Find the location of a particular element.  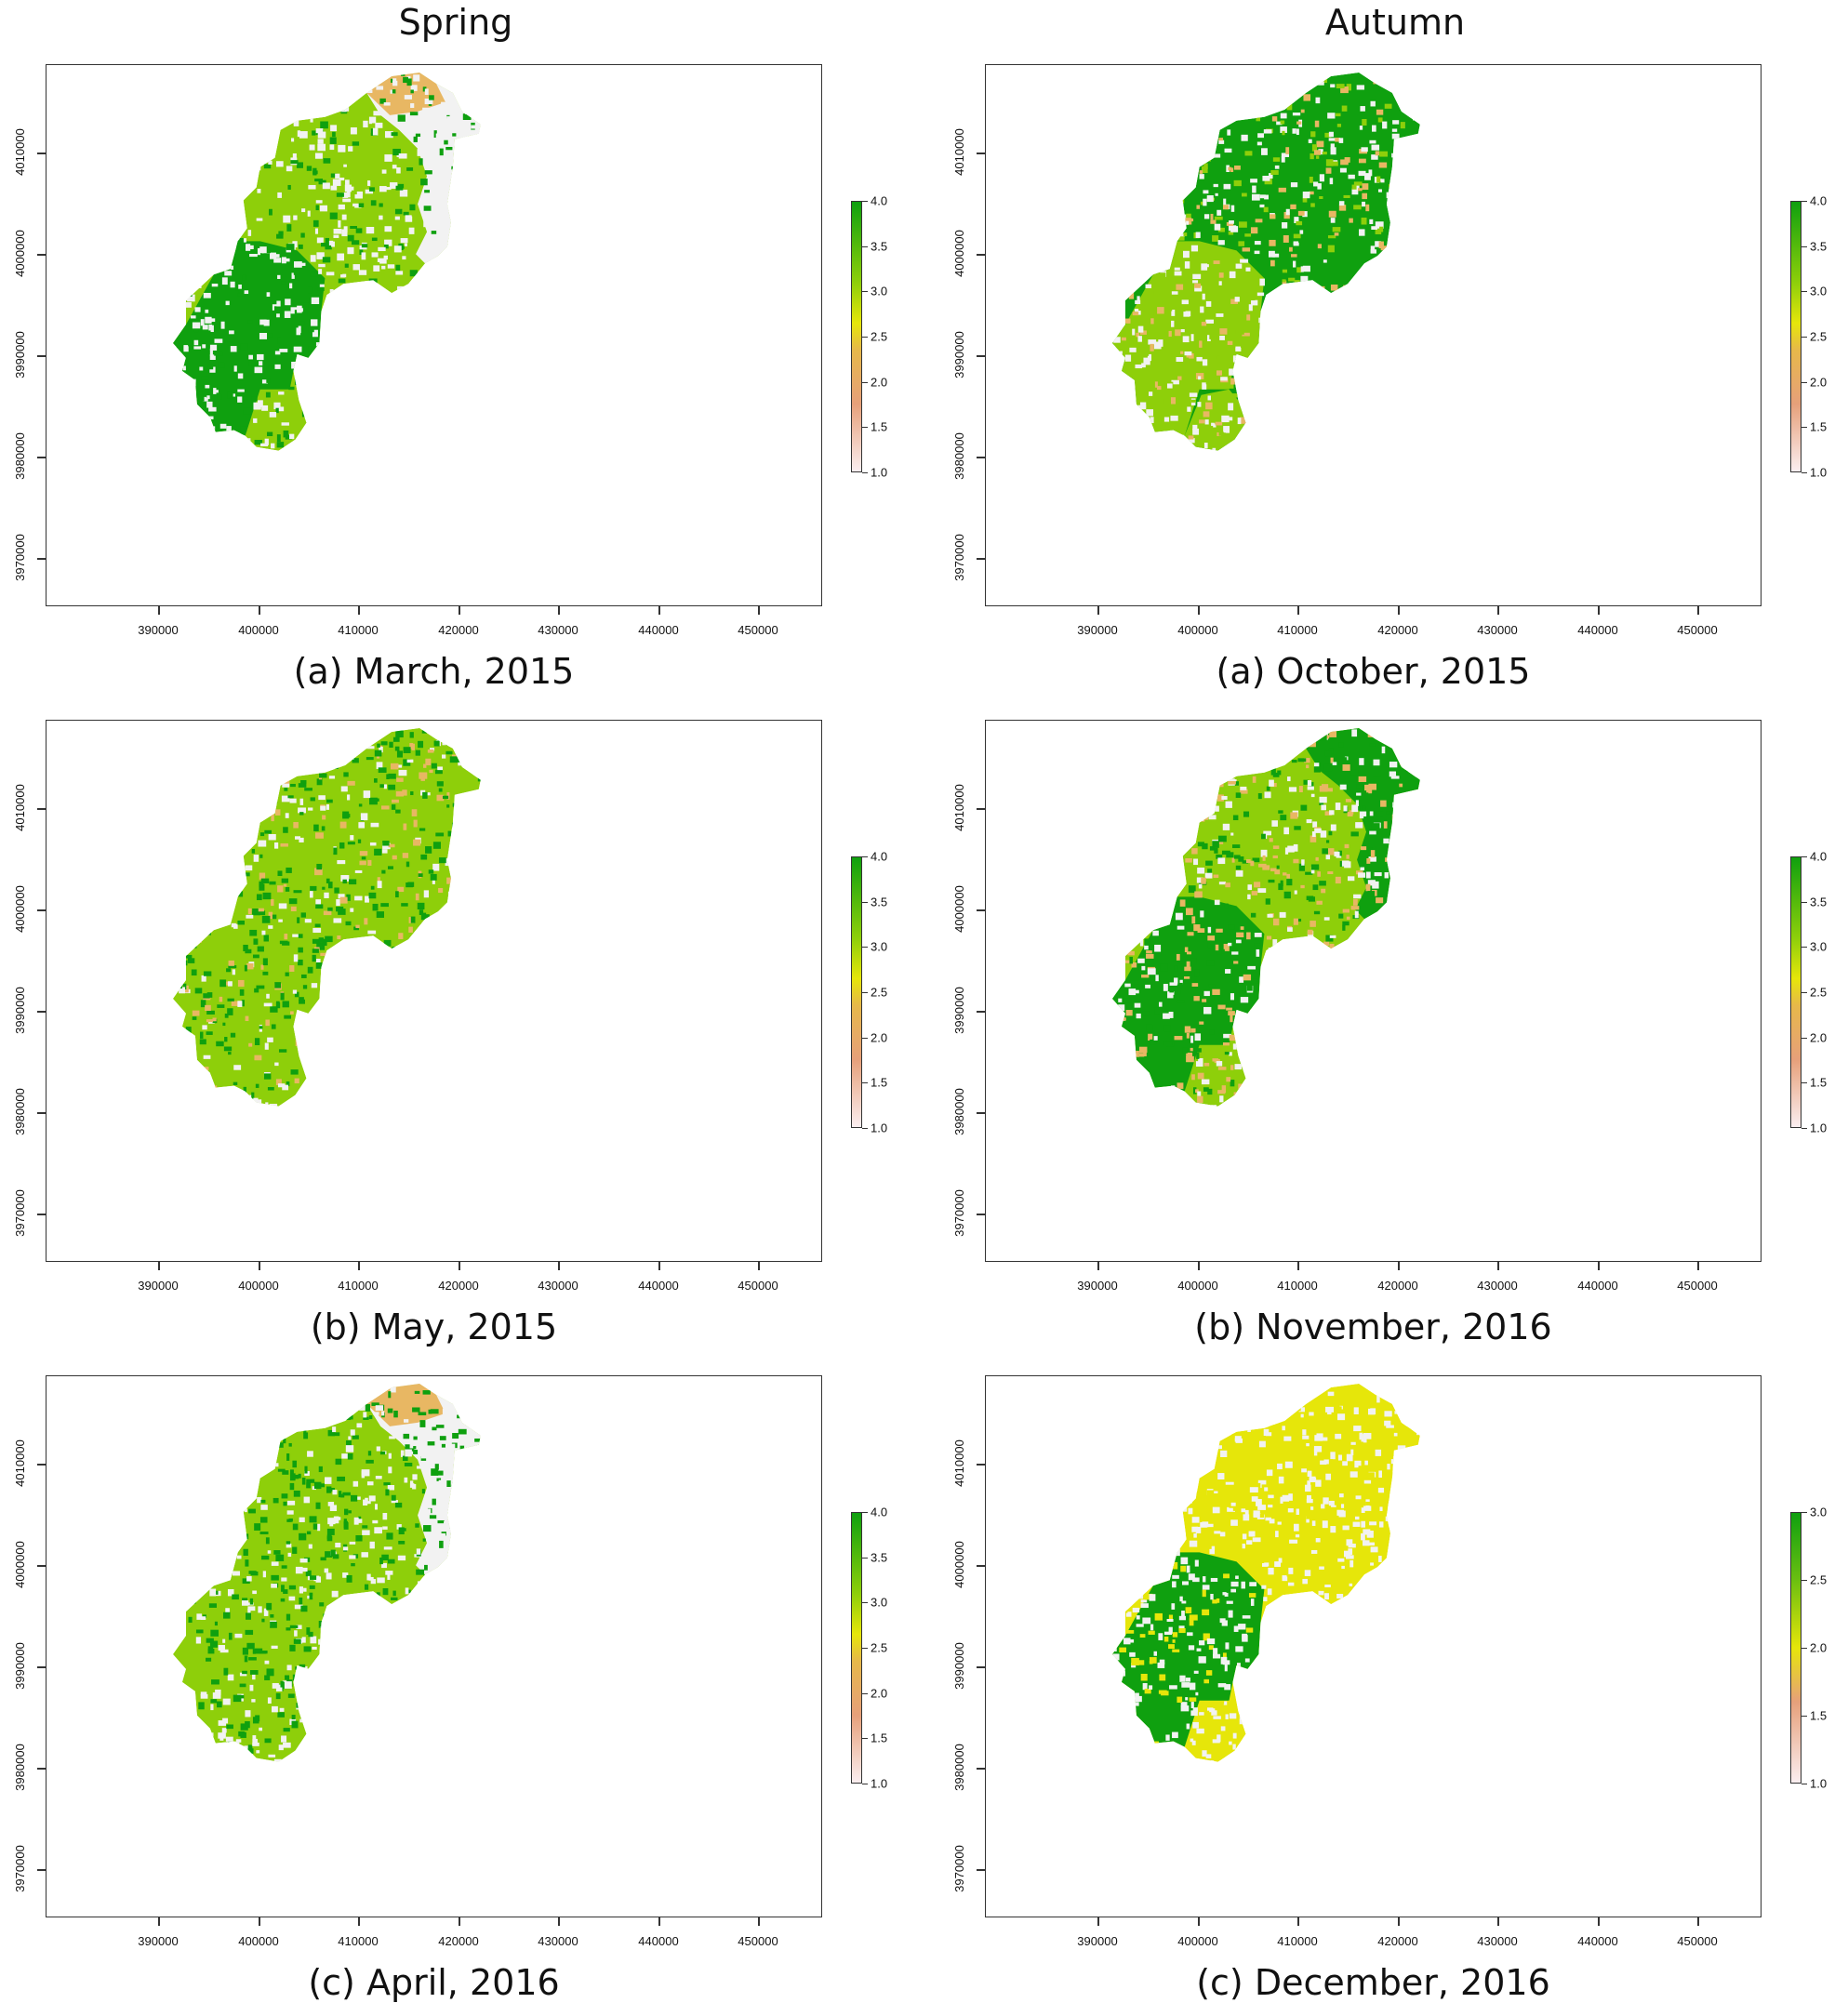

colorbar-label: 2.5 is located at coordinates (1819, 337).